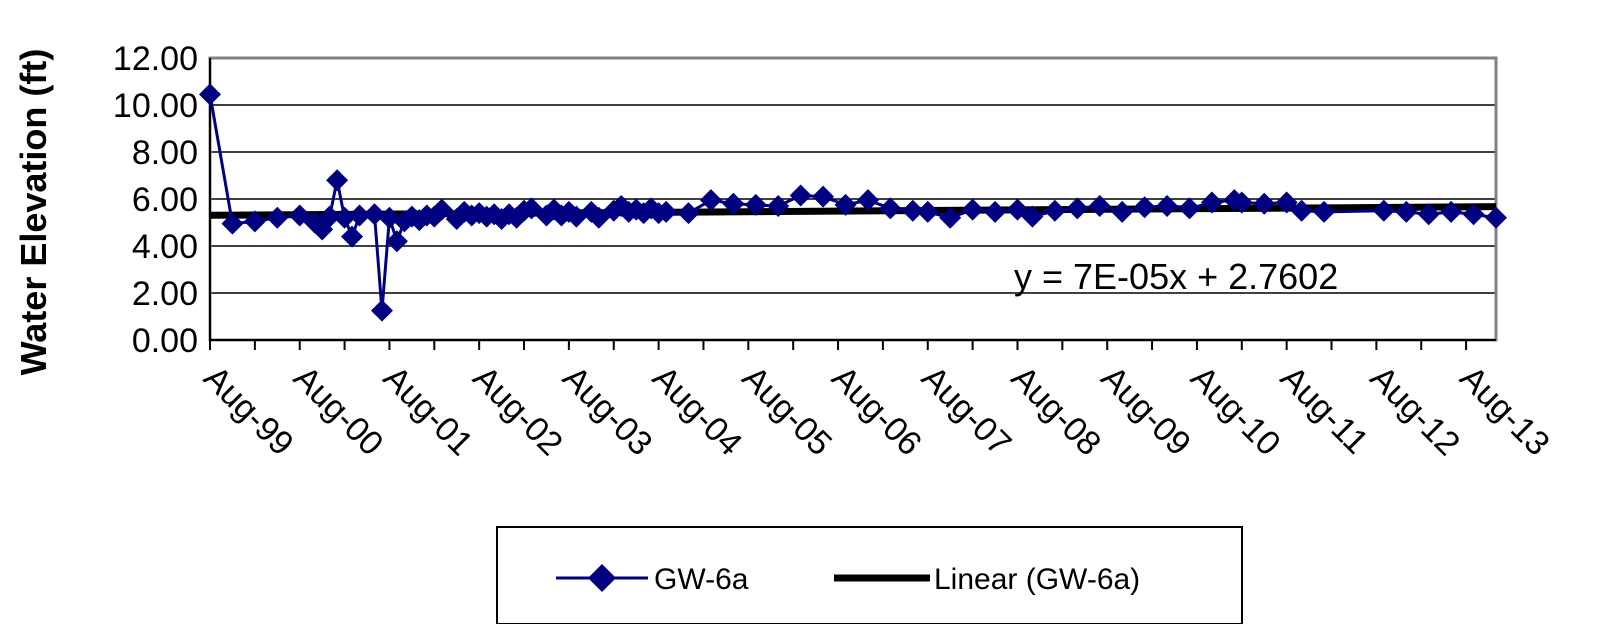 Image resolution: width=1616 pixels, height=629 pixels. I want to click on y-tick-label: 2.00, so click(165, 294).